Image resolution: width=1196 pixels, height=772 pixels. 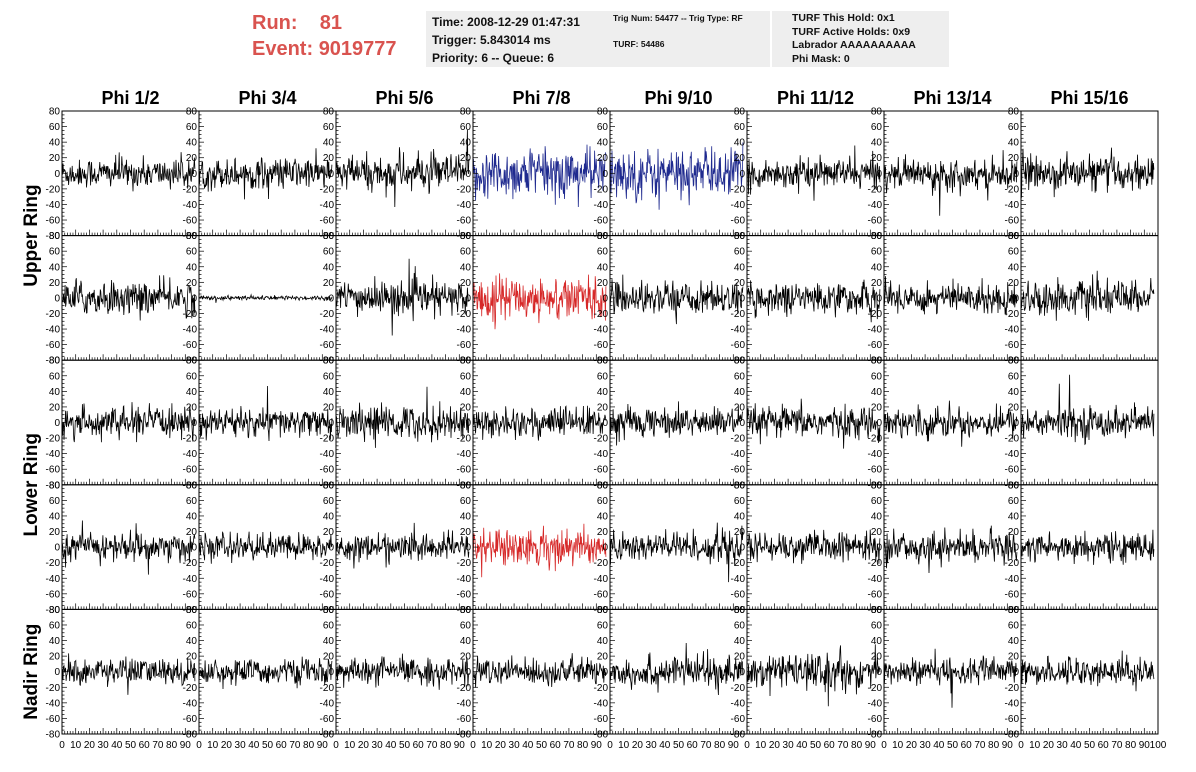 I want to click on column-title: Phi 7/8, so click(x=541, y=98).